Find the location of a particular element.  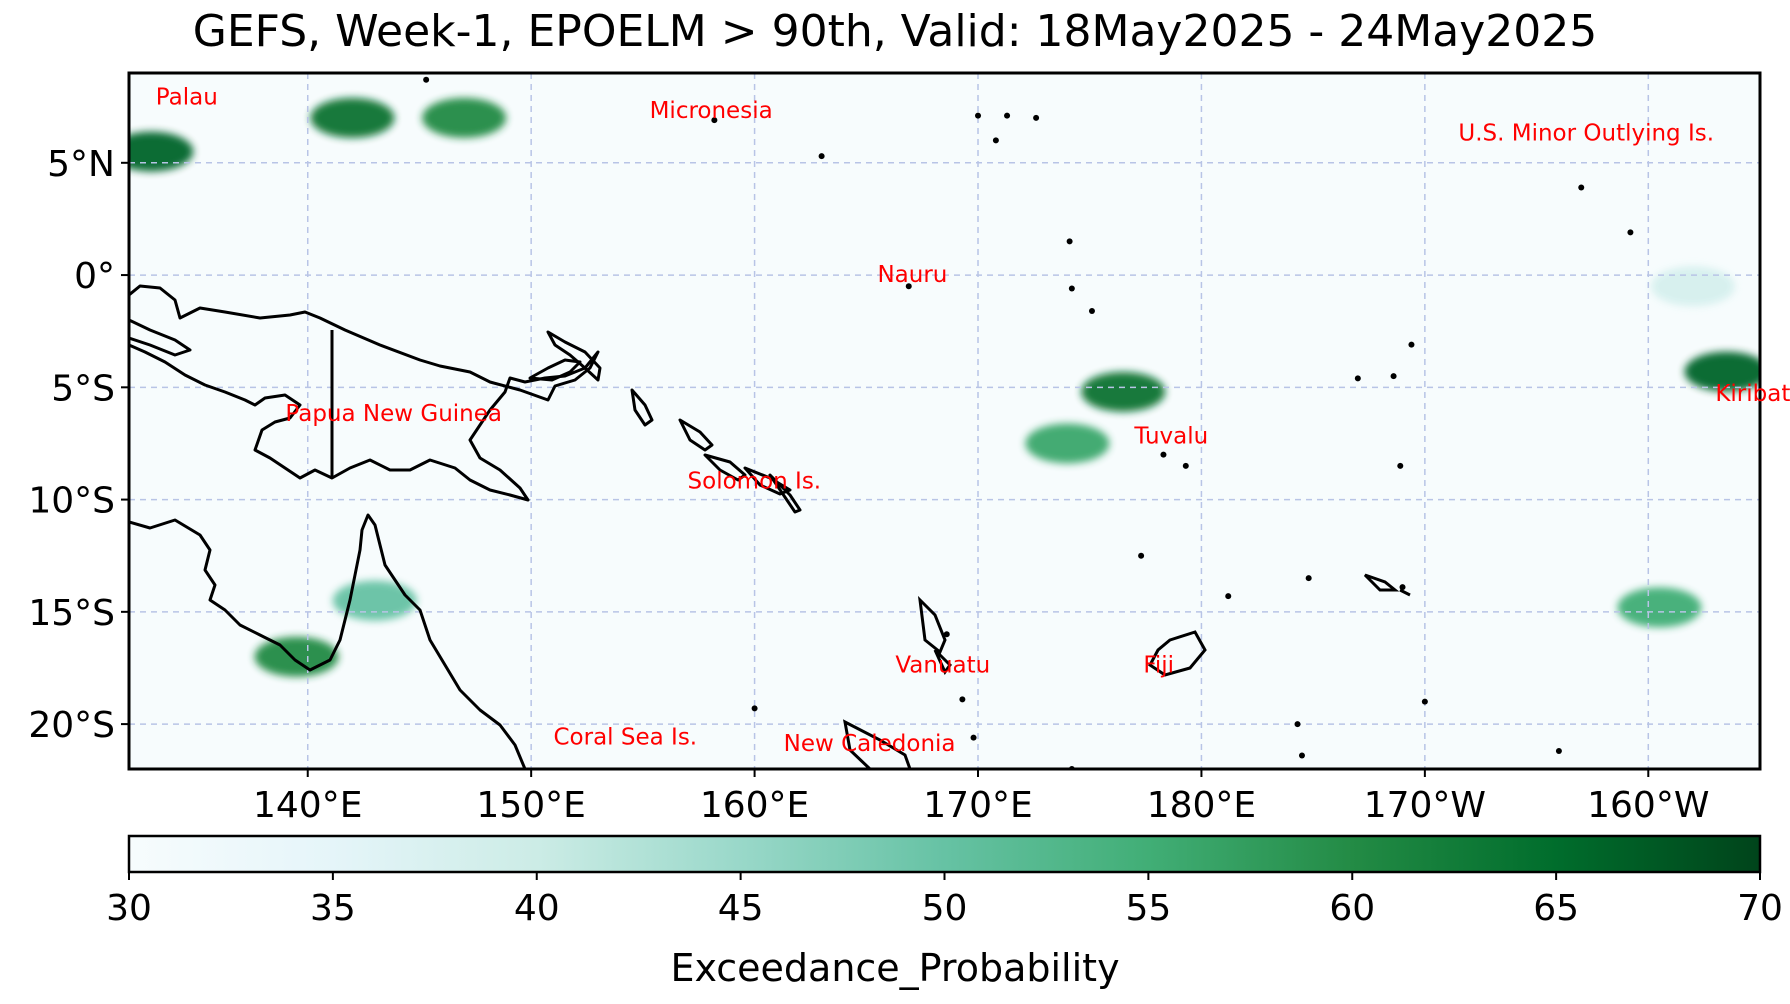

new-guinea-coastline is located at coordinates (364, 393).